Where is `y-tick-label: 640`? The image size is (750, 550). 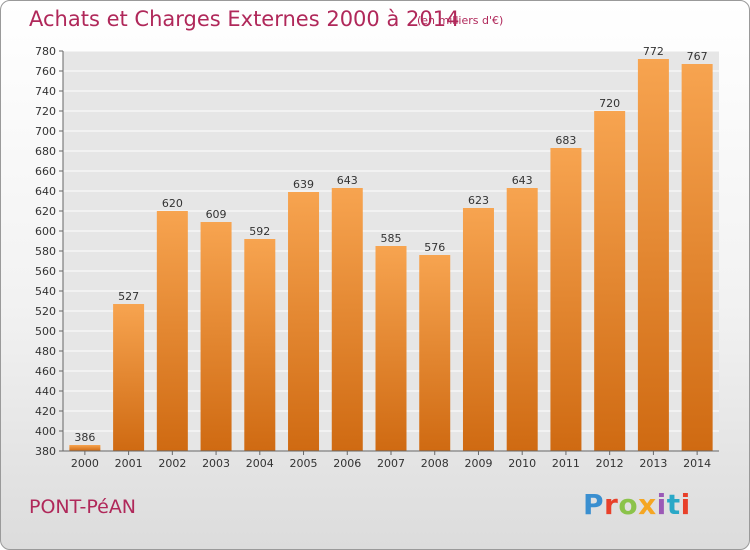
y-tick-label: 640 is located at coordinates (45, 191).